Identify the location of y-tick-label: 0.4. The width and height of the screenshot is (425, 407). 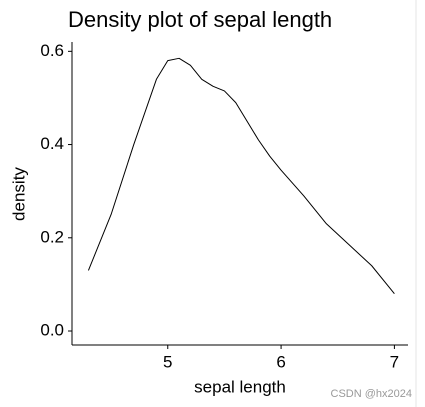
(52, 143).